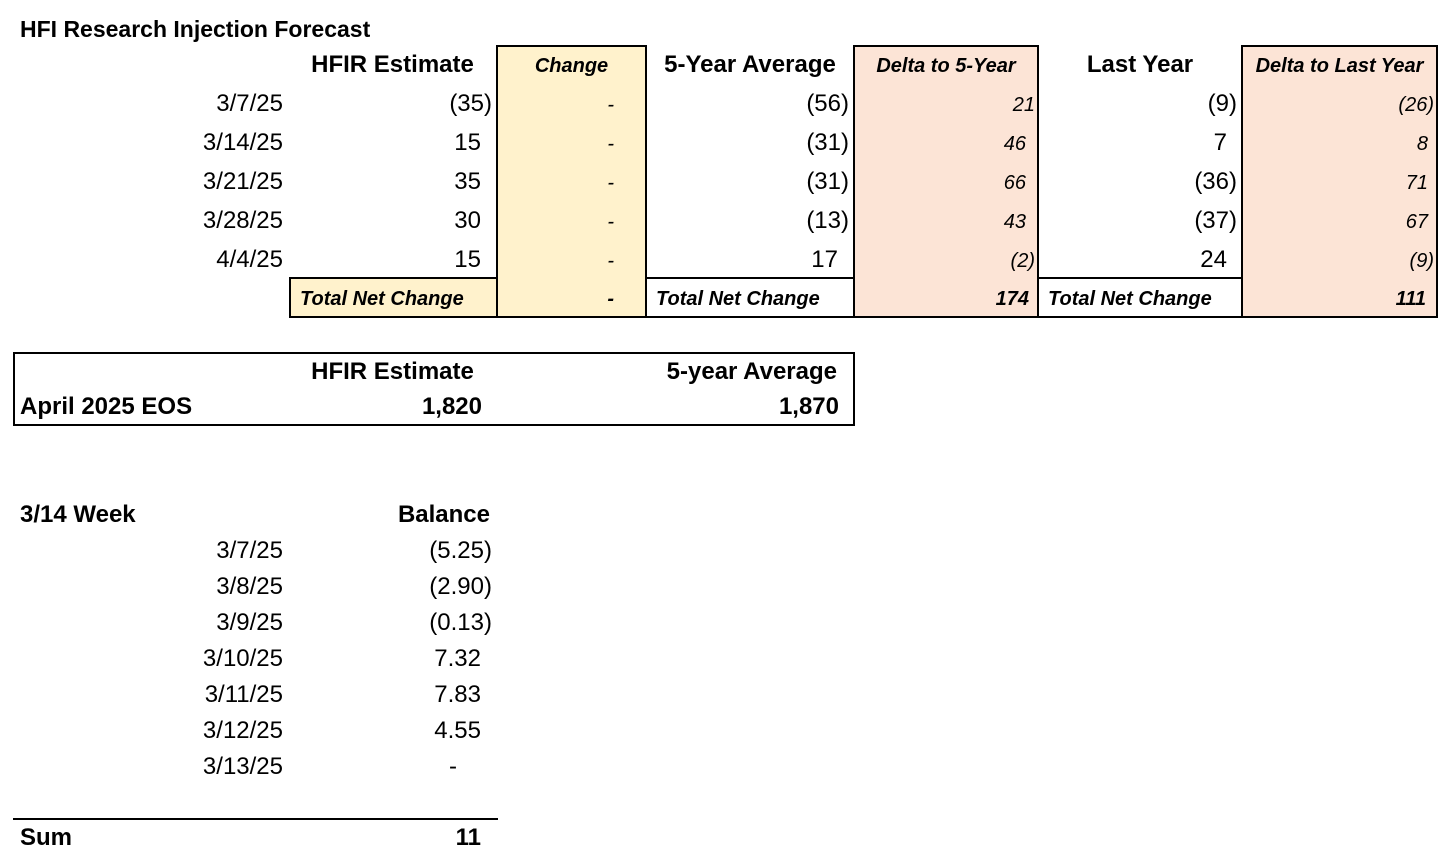  What do you see at coordinates (1421, 261) in the screenshot?
I see `forecast-deltaly: (9)` at bounding box center [1421, 261].